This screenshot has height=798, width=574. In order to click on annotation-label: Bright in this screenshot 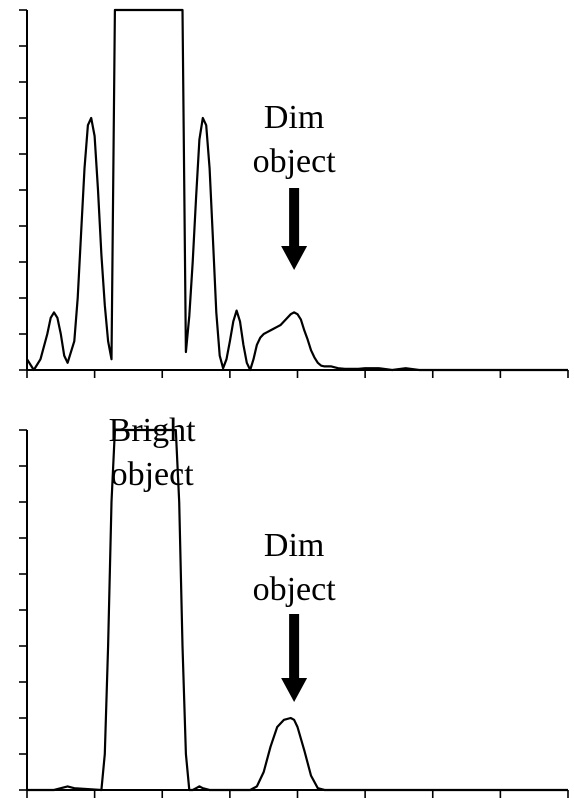, I will do `click(152, 430)`.